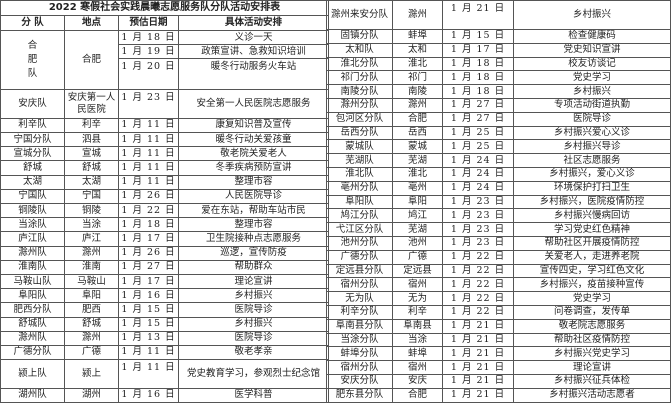 The image size is (671, 403). I want to click on location-cell: 利辛, so click(91, 125).